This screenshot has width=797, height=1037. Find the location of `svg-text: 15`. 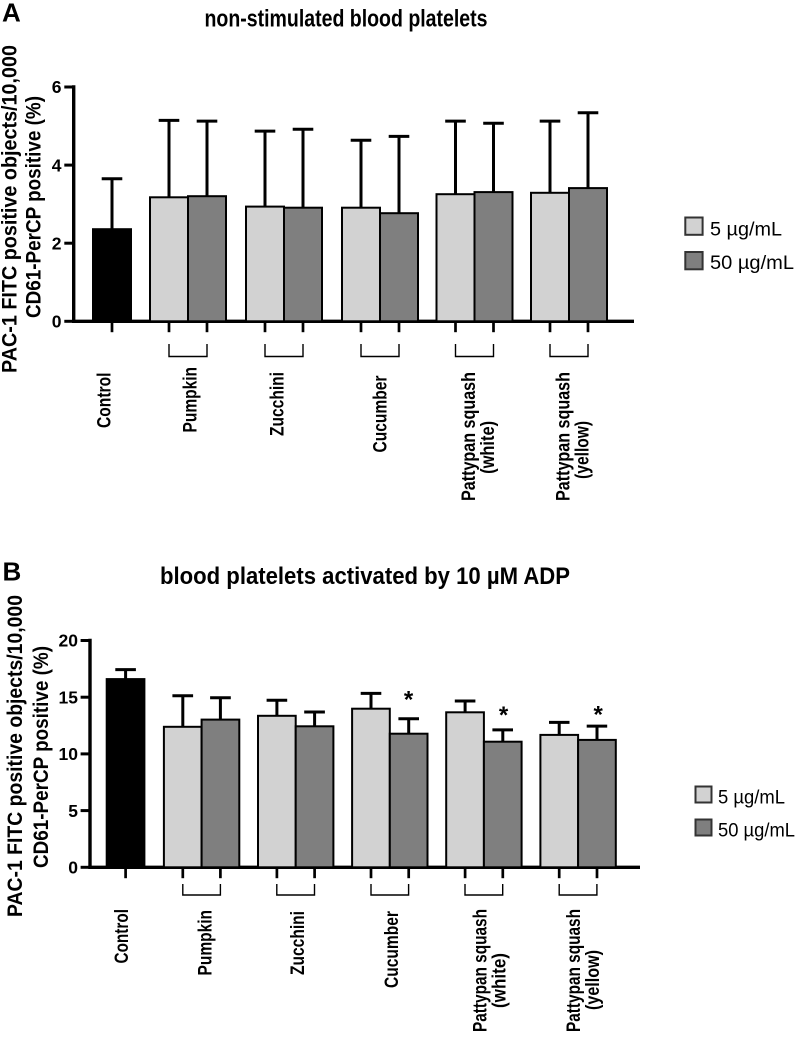

svg-text: 15 is located at coordinates (69, 697).